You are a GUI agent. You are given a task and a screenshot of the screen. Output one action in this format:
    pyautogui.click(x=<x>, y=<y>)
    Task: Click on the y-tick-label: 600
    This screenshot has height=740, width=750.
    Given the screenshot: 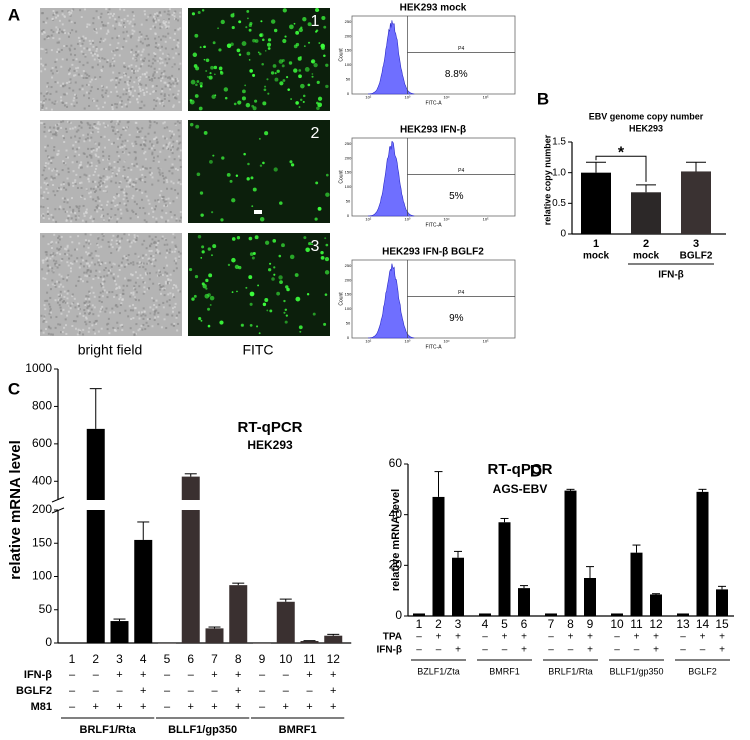 What is the action you would take?
    pyautogui.click(x=42, y=443)
    